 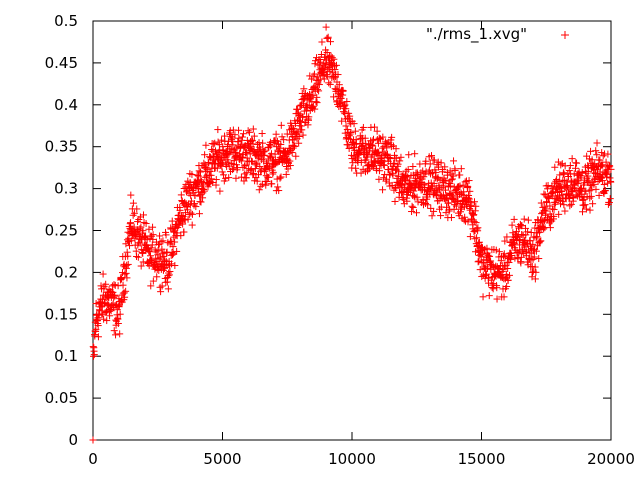 I want to click on legend-marker, so click(x=565, y=35).